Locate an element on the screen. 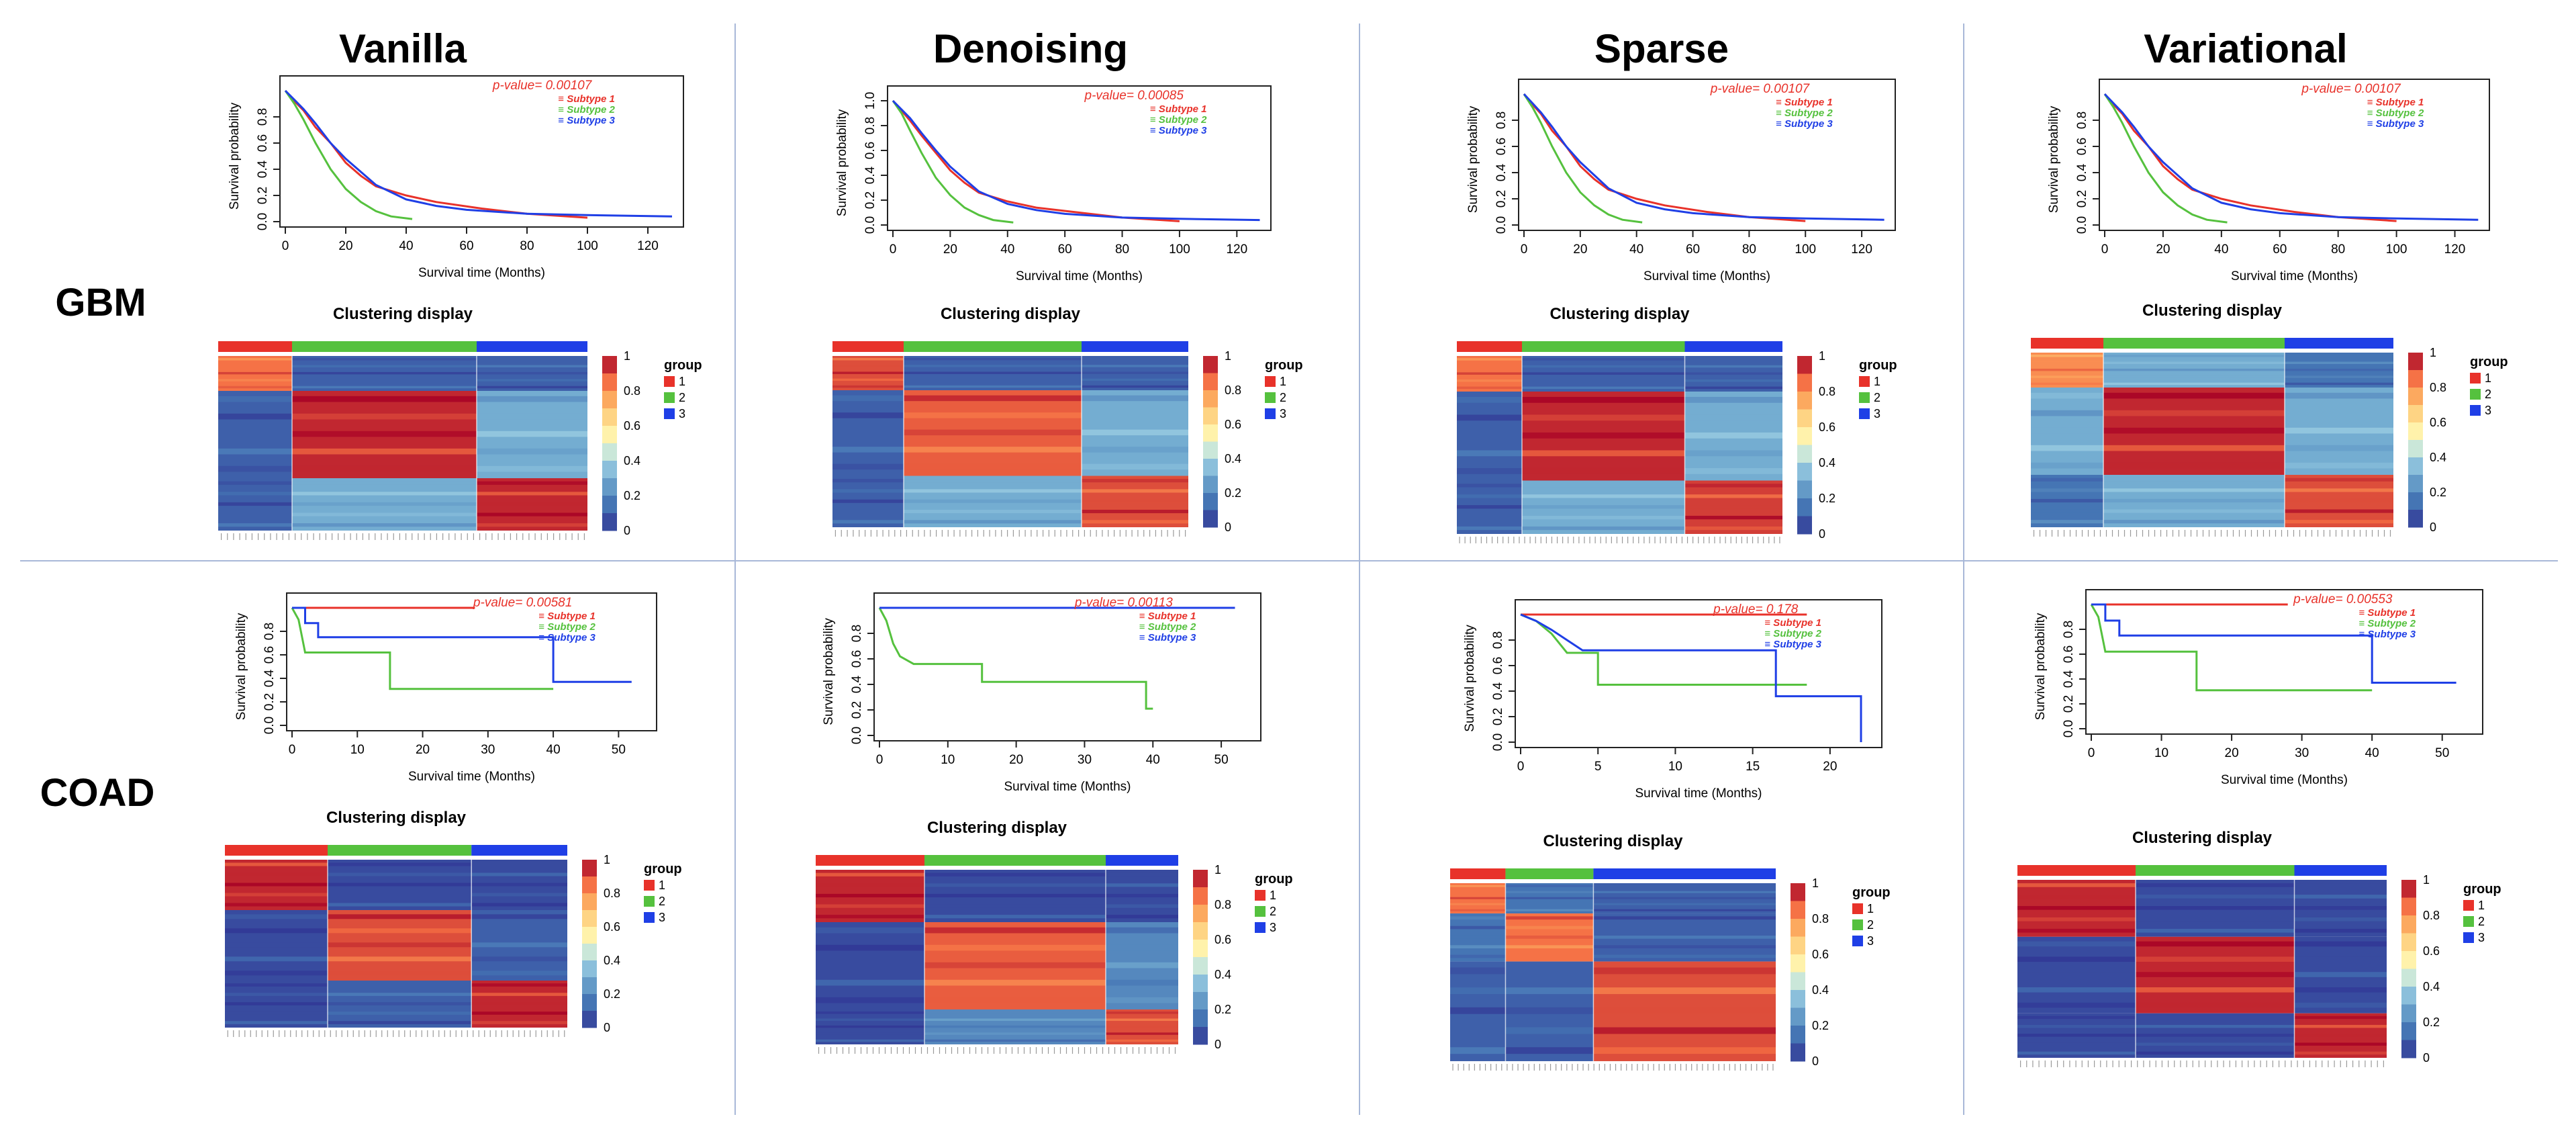 Image resolution: width=2576 pixels, height=1127 pixels. heatmap-gbm-variational: Clustering display 0 0.2 0.4 0.6 0.8 1 group 1 2 3 is located at coordinates (2269, 419).